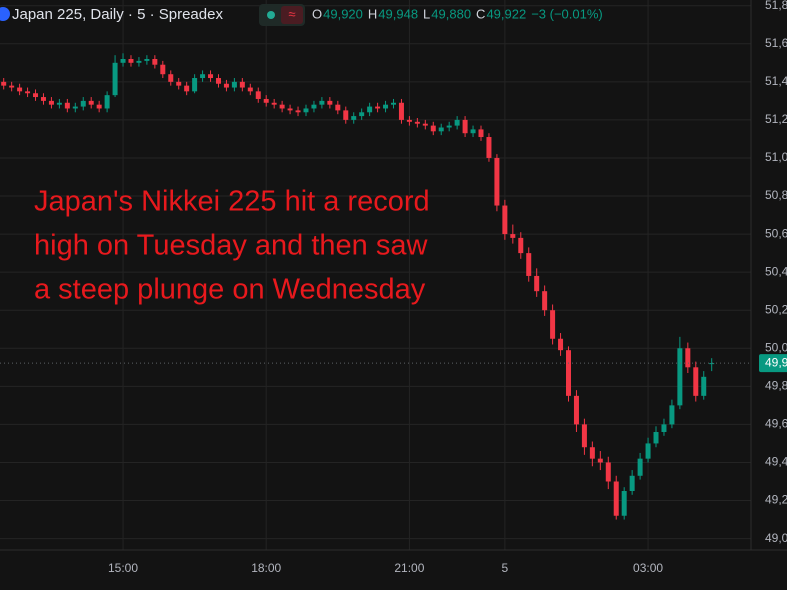  Describe the element at coordinates (776, 195) in the screenshot. I see `y-tick-label: 50,8` at that location.